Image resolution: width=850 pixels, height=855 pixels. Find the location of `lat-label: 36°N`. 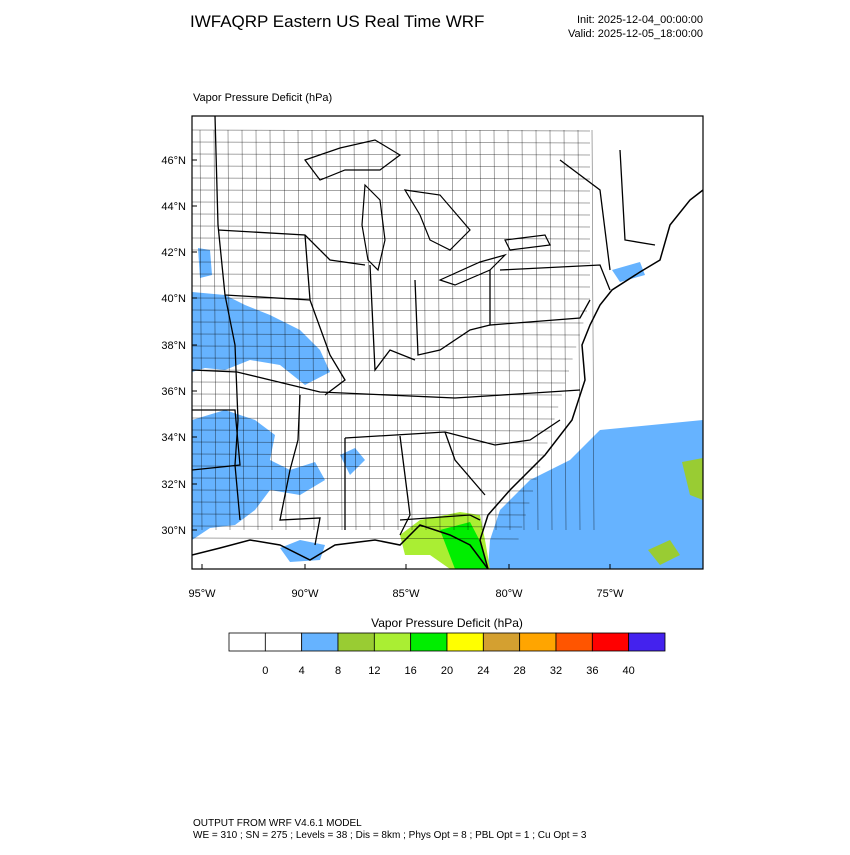

lat-label: 36°N is located at coordinates (173, 392).